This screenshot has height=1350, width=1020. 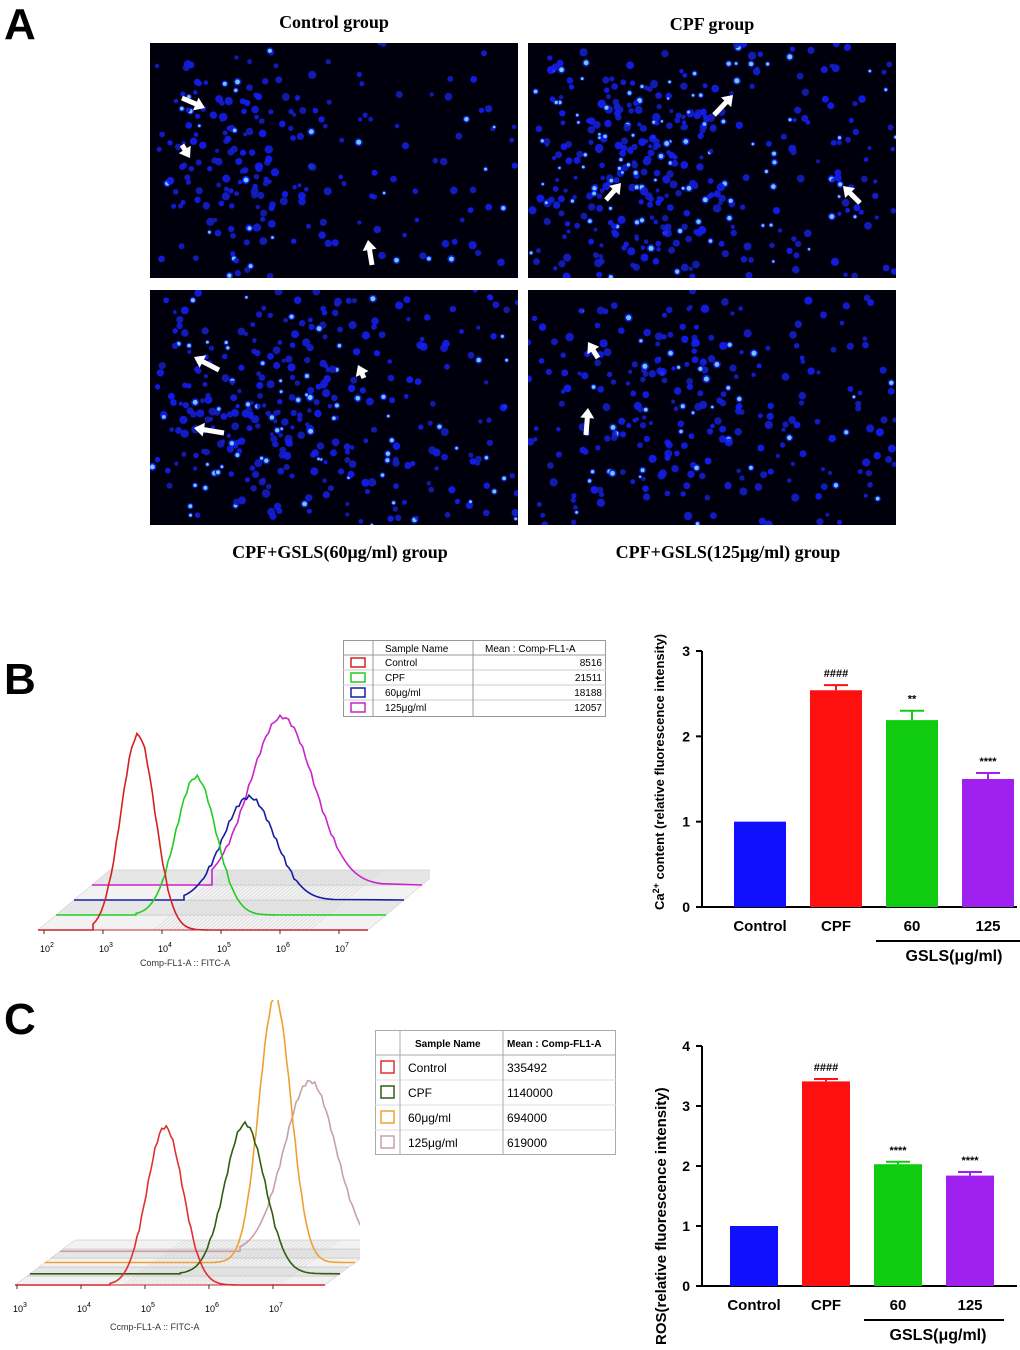 What do you see at coordinates (987, 926) in the screenshot?
I see `x-category-label: 125` at bounding box center [987, 926].